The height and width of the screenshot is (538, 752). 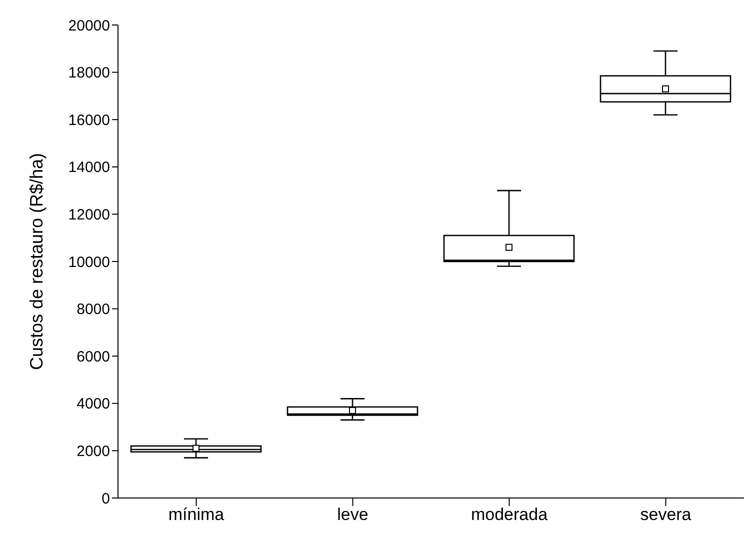 I want to click on y-axis-title: Custos de restauro (R$/ha), so click(x=36, y=261).